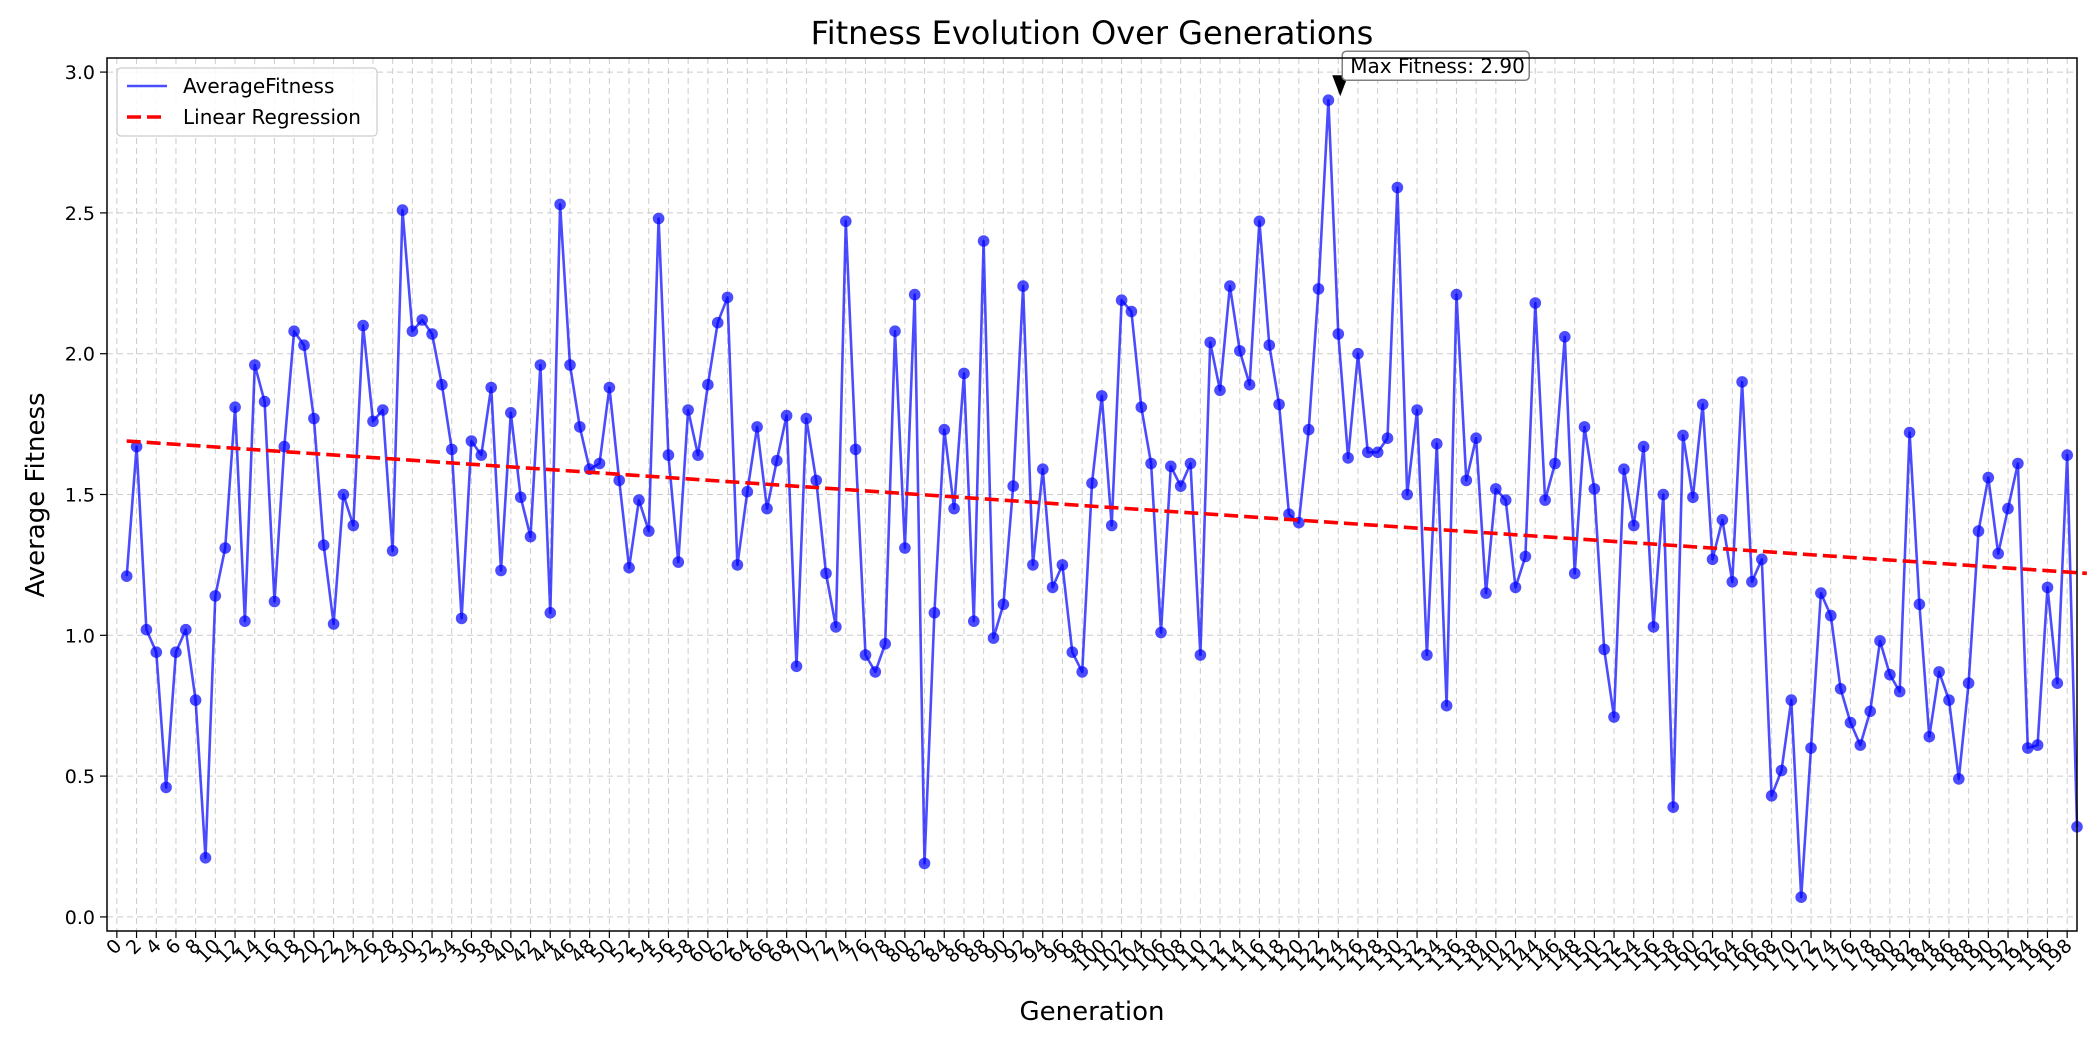 The image size is (2100, 1050). Describe the element at coordinates (80, 496) in the screenshot. I see `y-tick-label: 1.5` at that location.